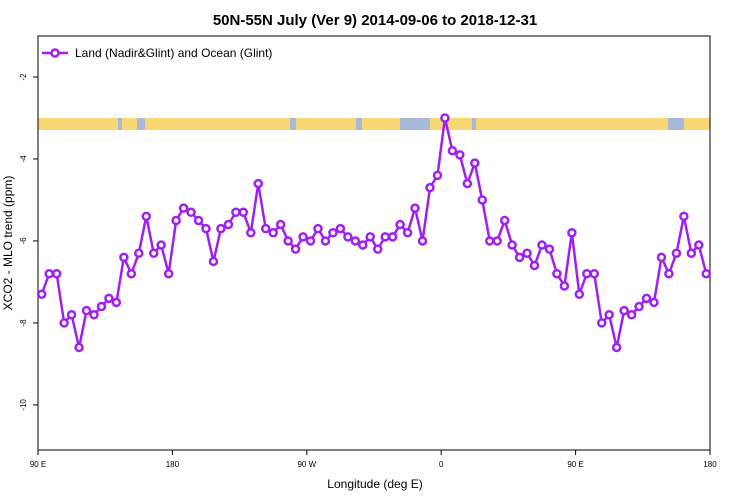 The width and height of the screenshot is (750, 500). What do you see at coordinates (173, 53) in the screenshot?
I see `legend-label: Land (Nadir&Glint) and Ocean (Glint)` at bounding box center [173, 53].